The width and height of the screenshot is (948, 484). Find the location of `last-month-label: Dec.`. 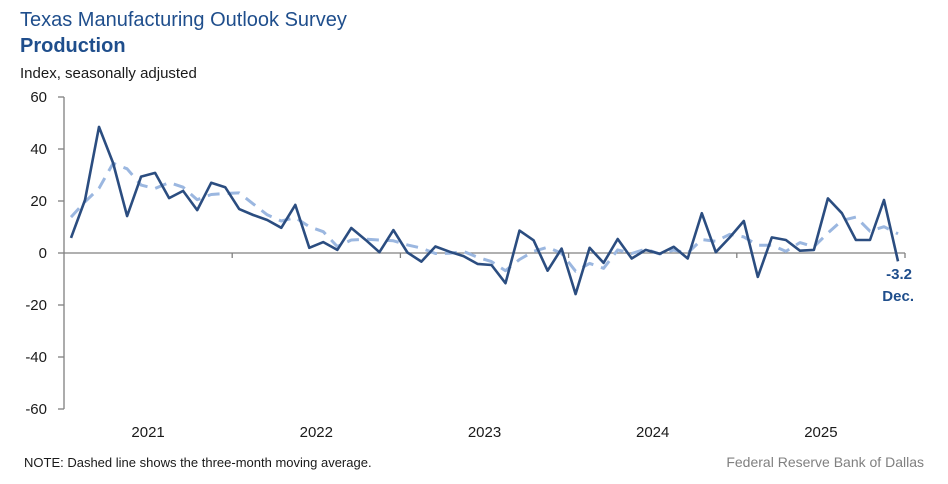

last-month-label: Dec. is located at coordinates (898, 296).